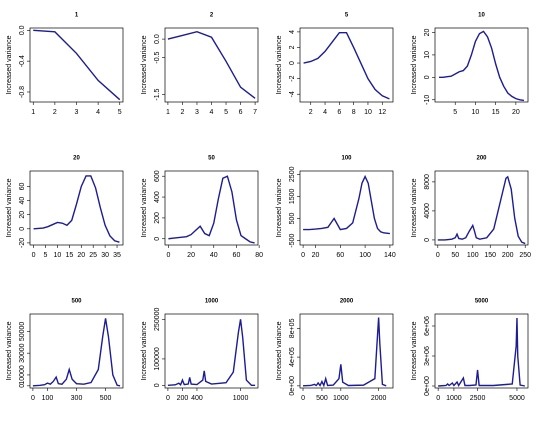 The height and width of the screenshot is (427, 540). What do you see at coordinates (517, 398) in the screenshot?
I see `x-tick-label: 5000` at bounding box center [517, 398].